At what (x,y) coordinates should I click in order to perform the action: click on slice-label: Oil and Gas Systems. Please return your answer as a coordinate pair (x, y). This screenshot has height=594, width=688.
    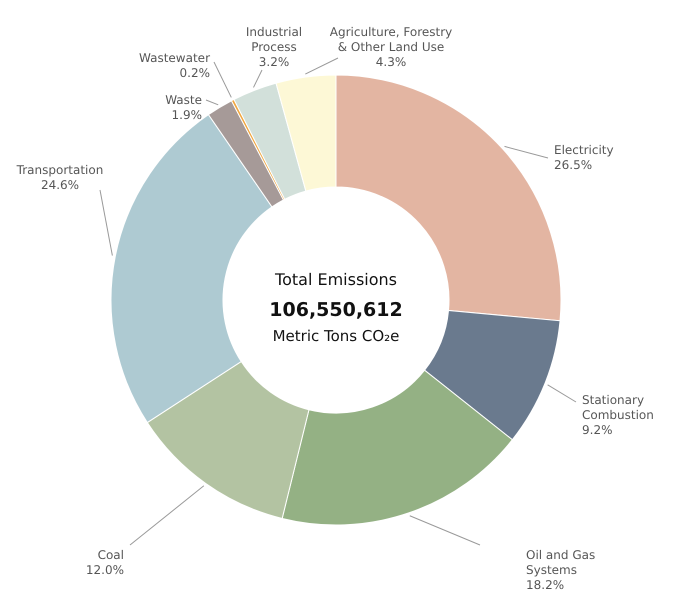
    Looking at the image, I should click on (561, 562).